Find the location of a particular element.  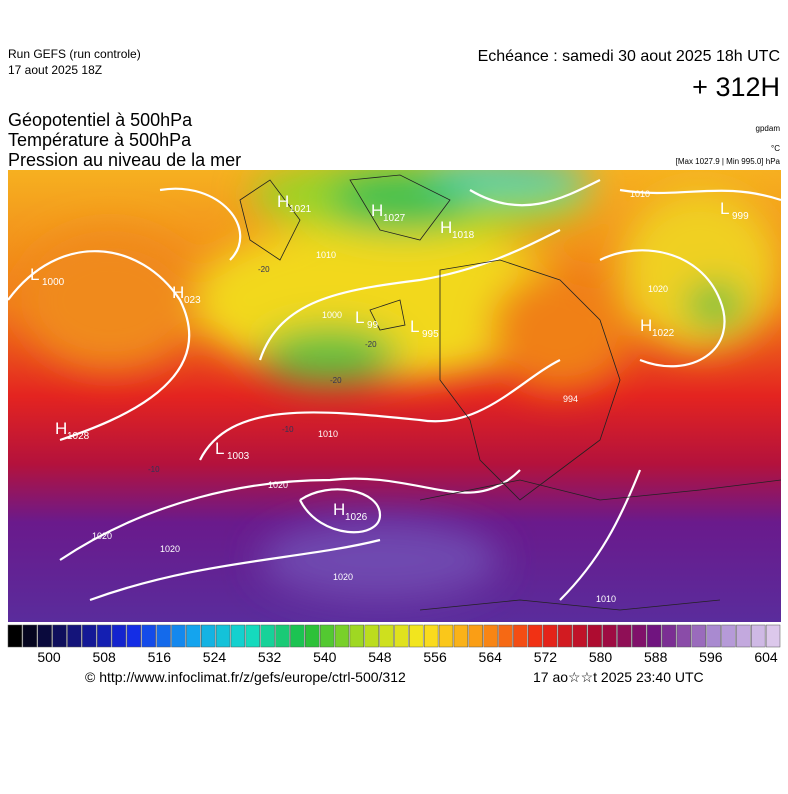

center-value: 1026 is located at coordinates (356, 517).